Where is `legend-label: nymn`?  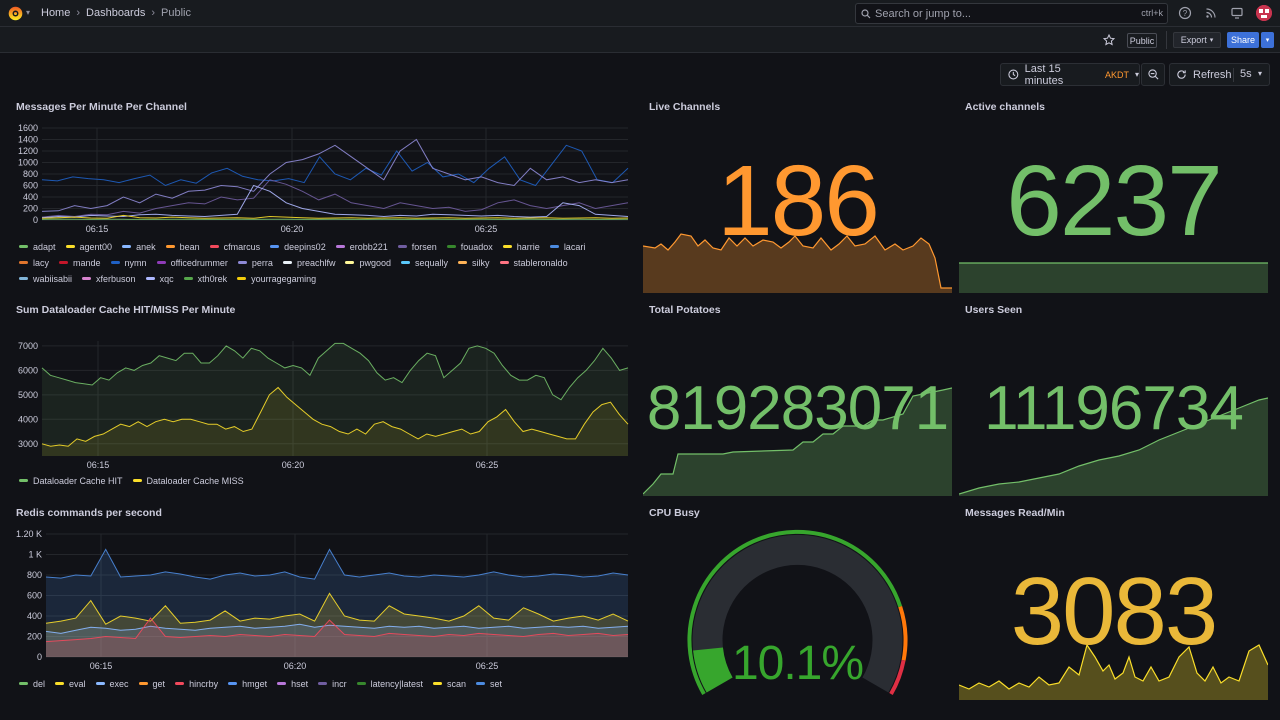 legend-label: nymn is located at coordinates (135, 262).